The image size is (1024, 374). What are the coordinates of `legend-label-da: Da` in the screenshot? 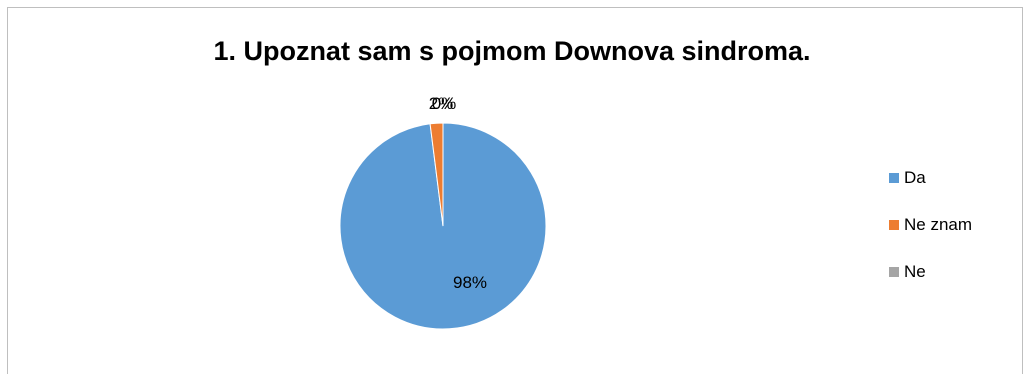 It's located at (915, 177).